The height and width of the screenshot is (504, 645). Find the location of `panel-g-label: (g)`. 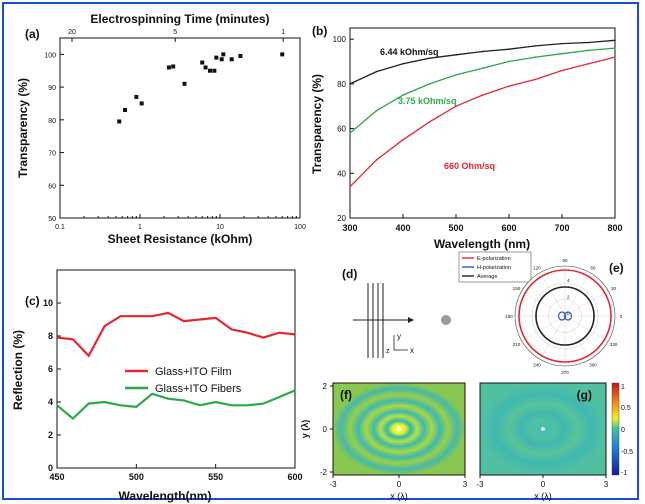

panel-g-label: (g) is located at coordinates (584, 395).